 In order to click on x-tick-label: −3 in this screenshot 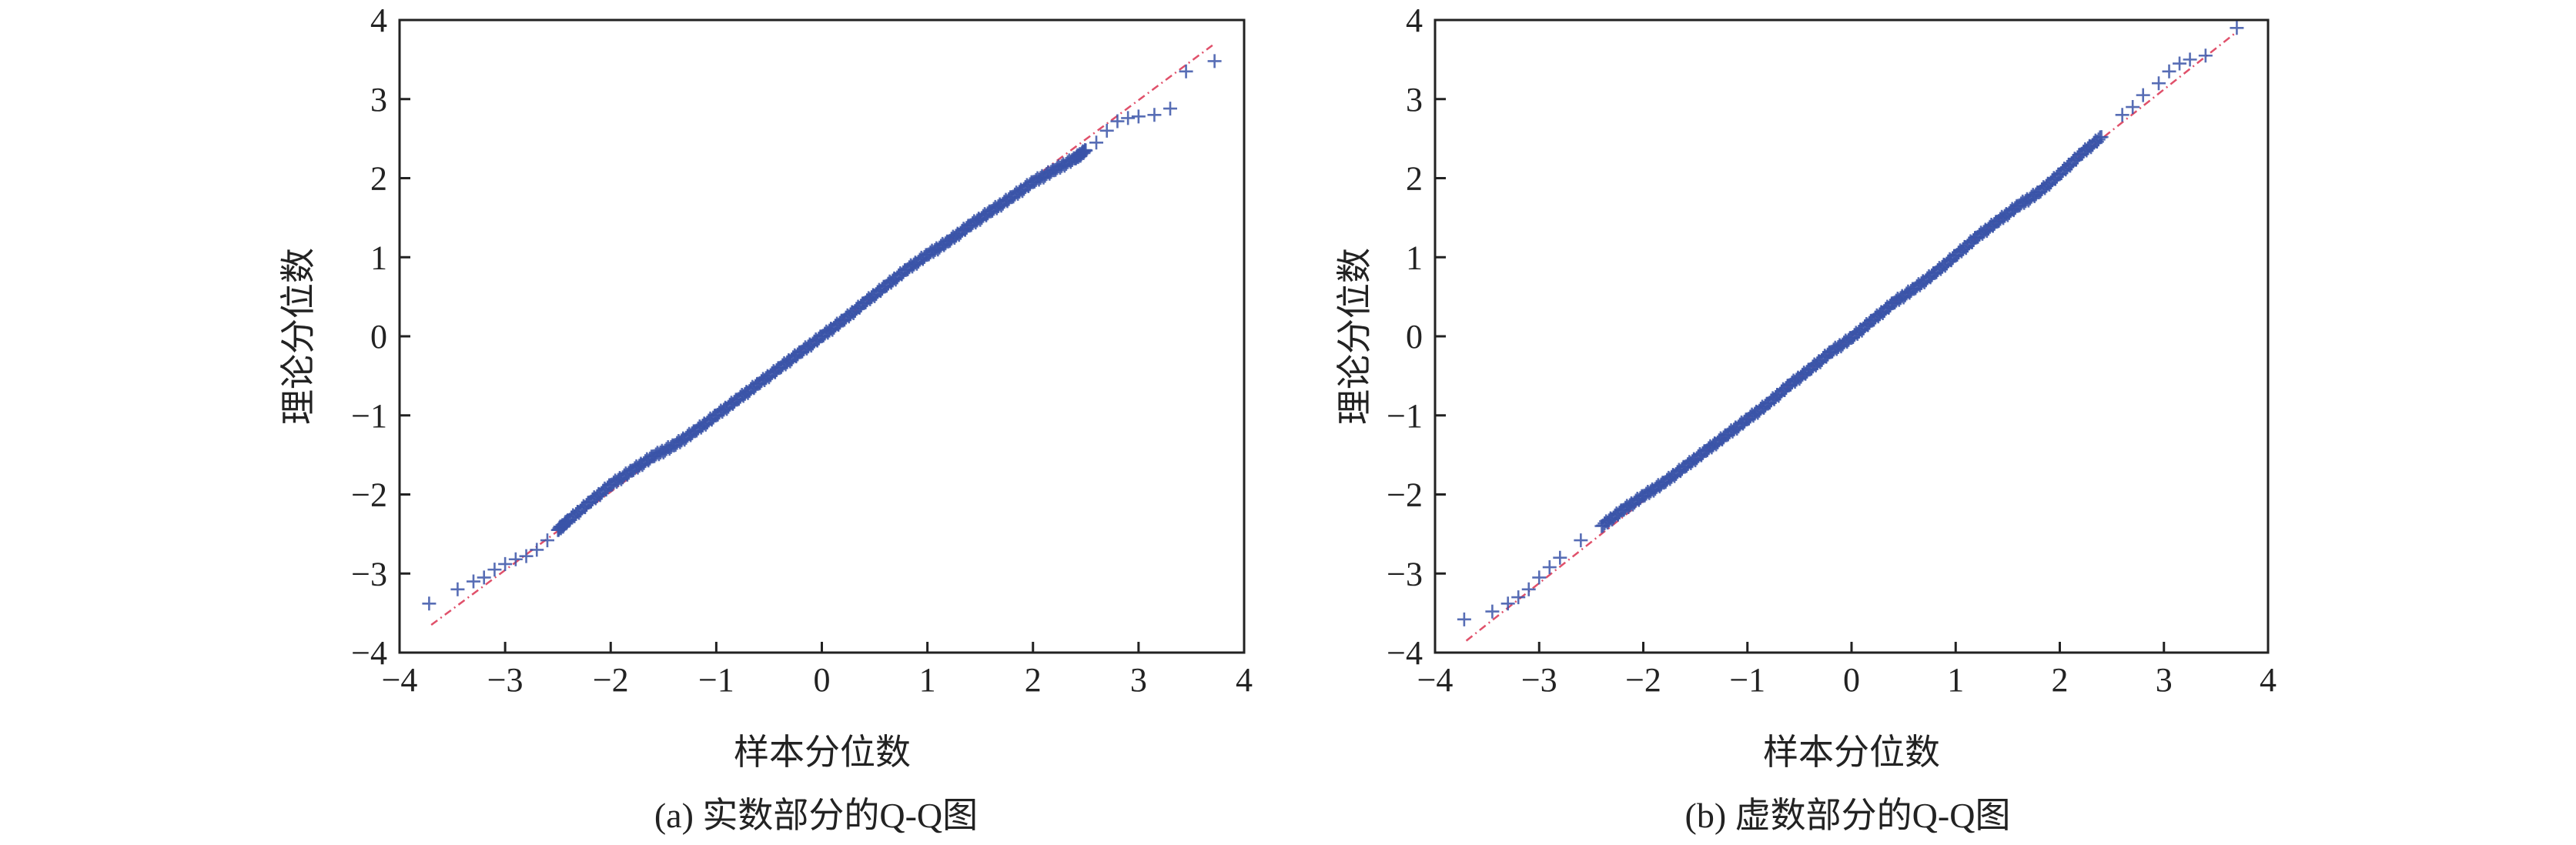, I will do `click(1539, 680)`.